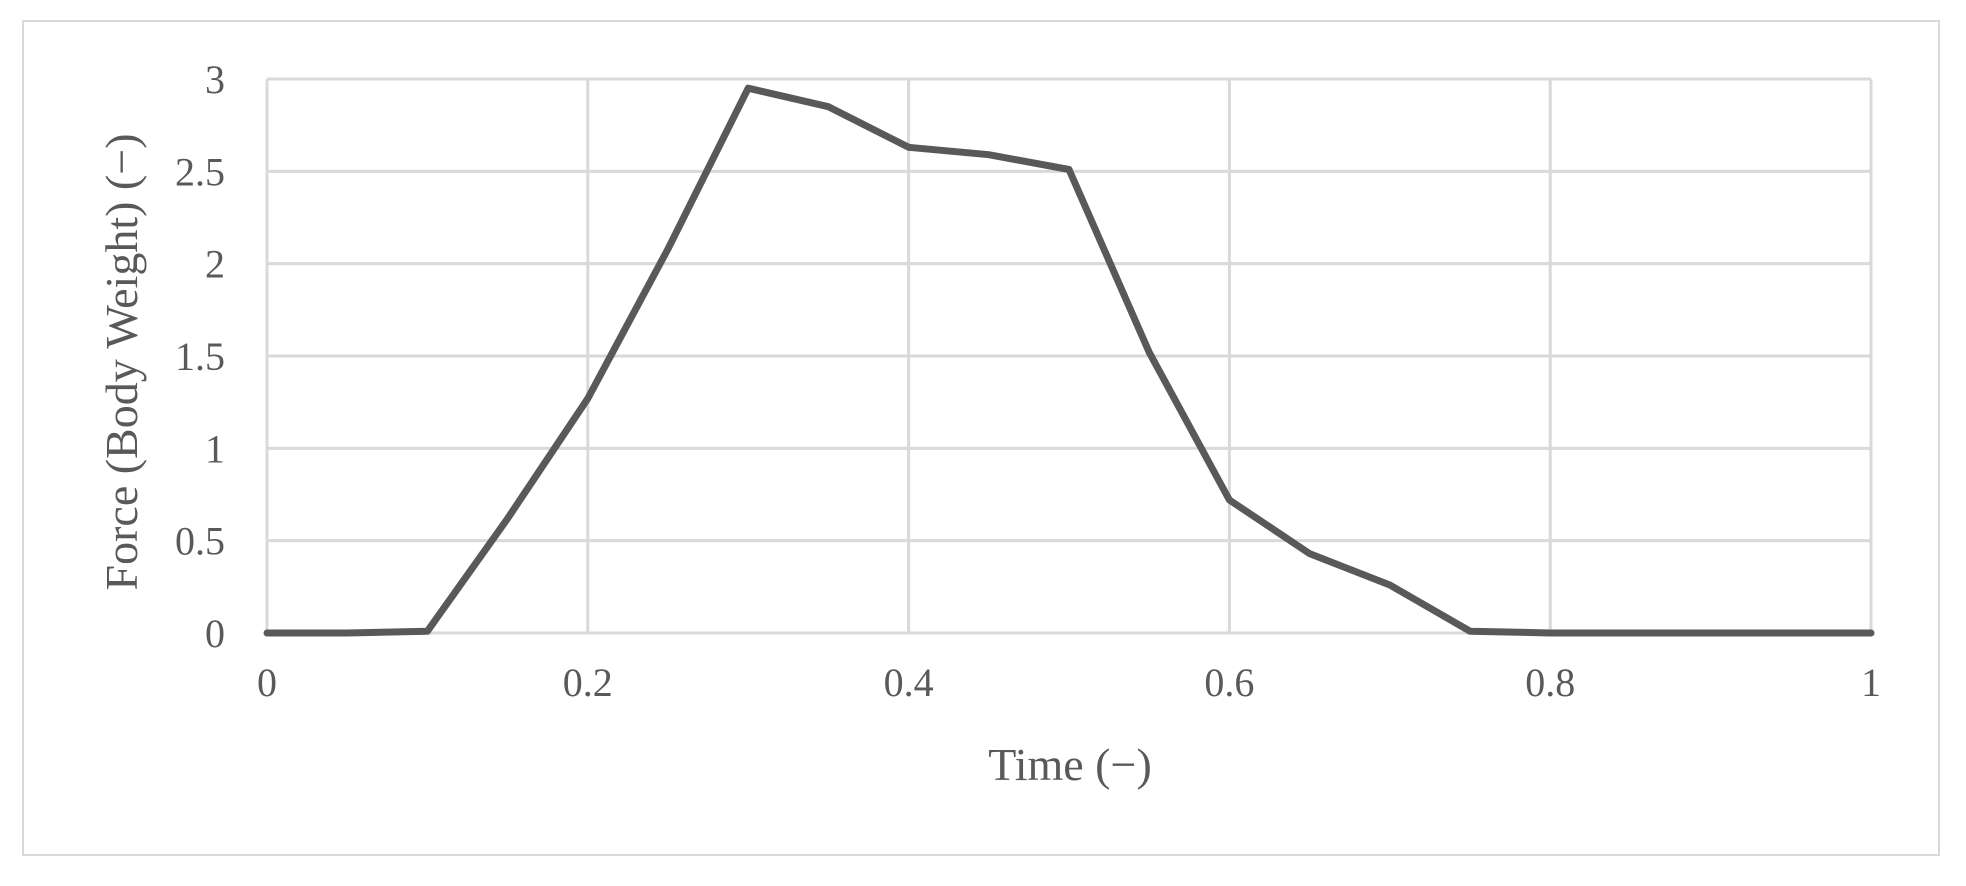 The width and height of the screenshot is (1966, 886). I want to click on y-tick-label: 2.5, so click(200, 171).